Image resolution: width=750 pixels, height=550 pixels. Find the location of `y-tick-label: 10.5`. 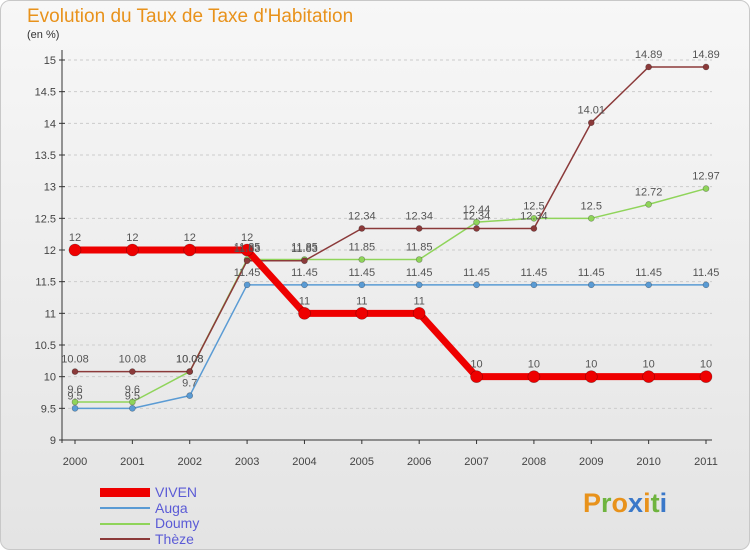

y-tick-label: 10.5 is located at coordinates (45, 346).